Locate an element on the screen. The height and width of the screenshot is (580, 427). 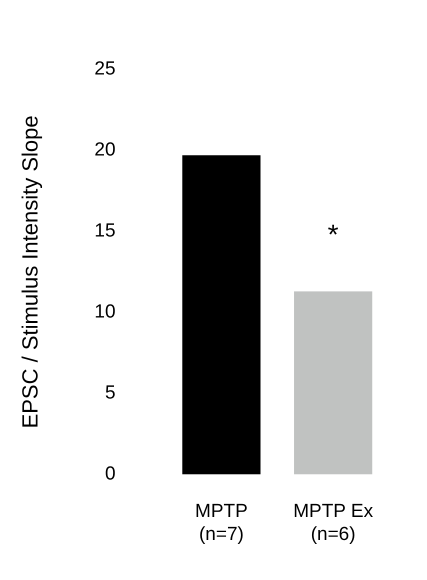
y-tick-label: 0 is located at coordinates (110, 474).